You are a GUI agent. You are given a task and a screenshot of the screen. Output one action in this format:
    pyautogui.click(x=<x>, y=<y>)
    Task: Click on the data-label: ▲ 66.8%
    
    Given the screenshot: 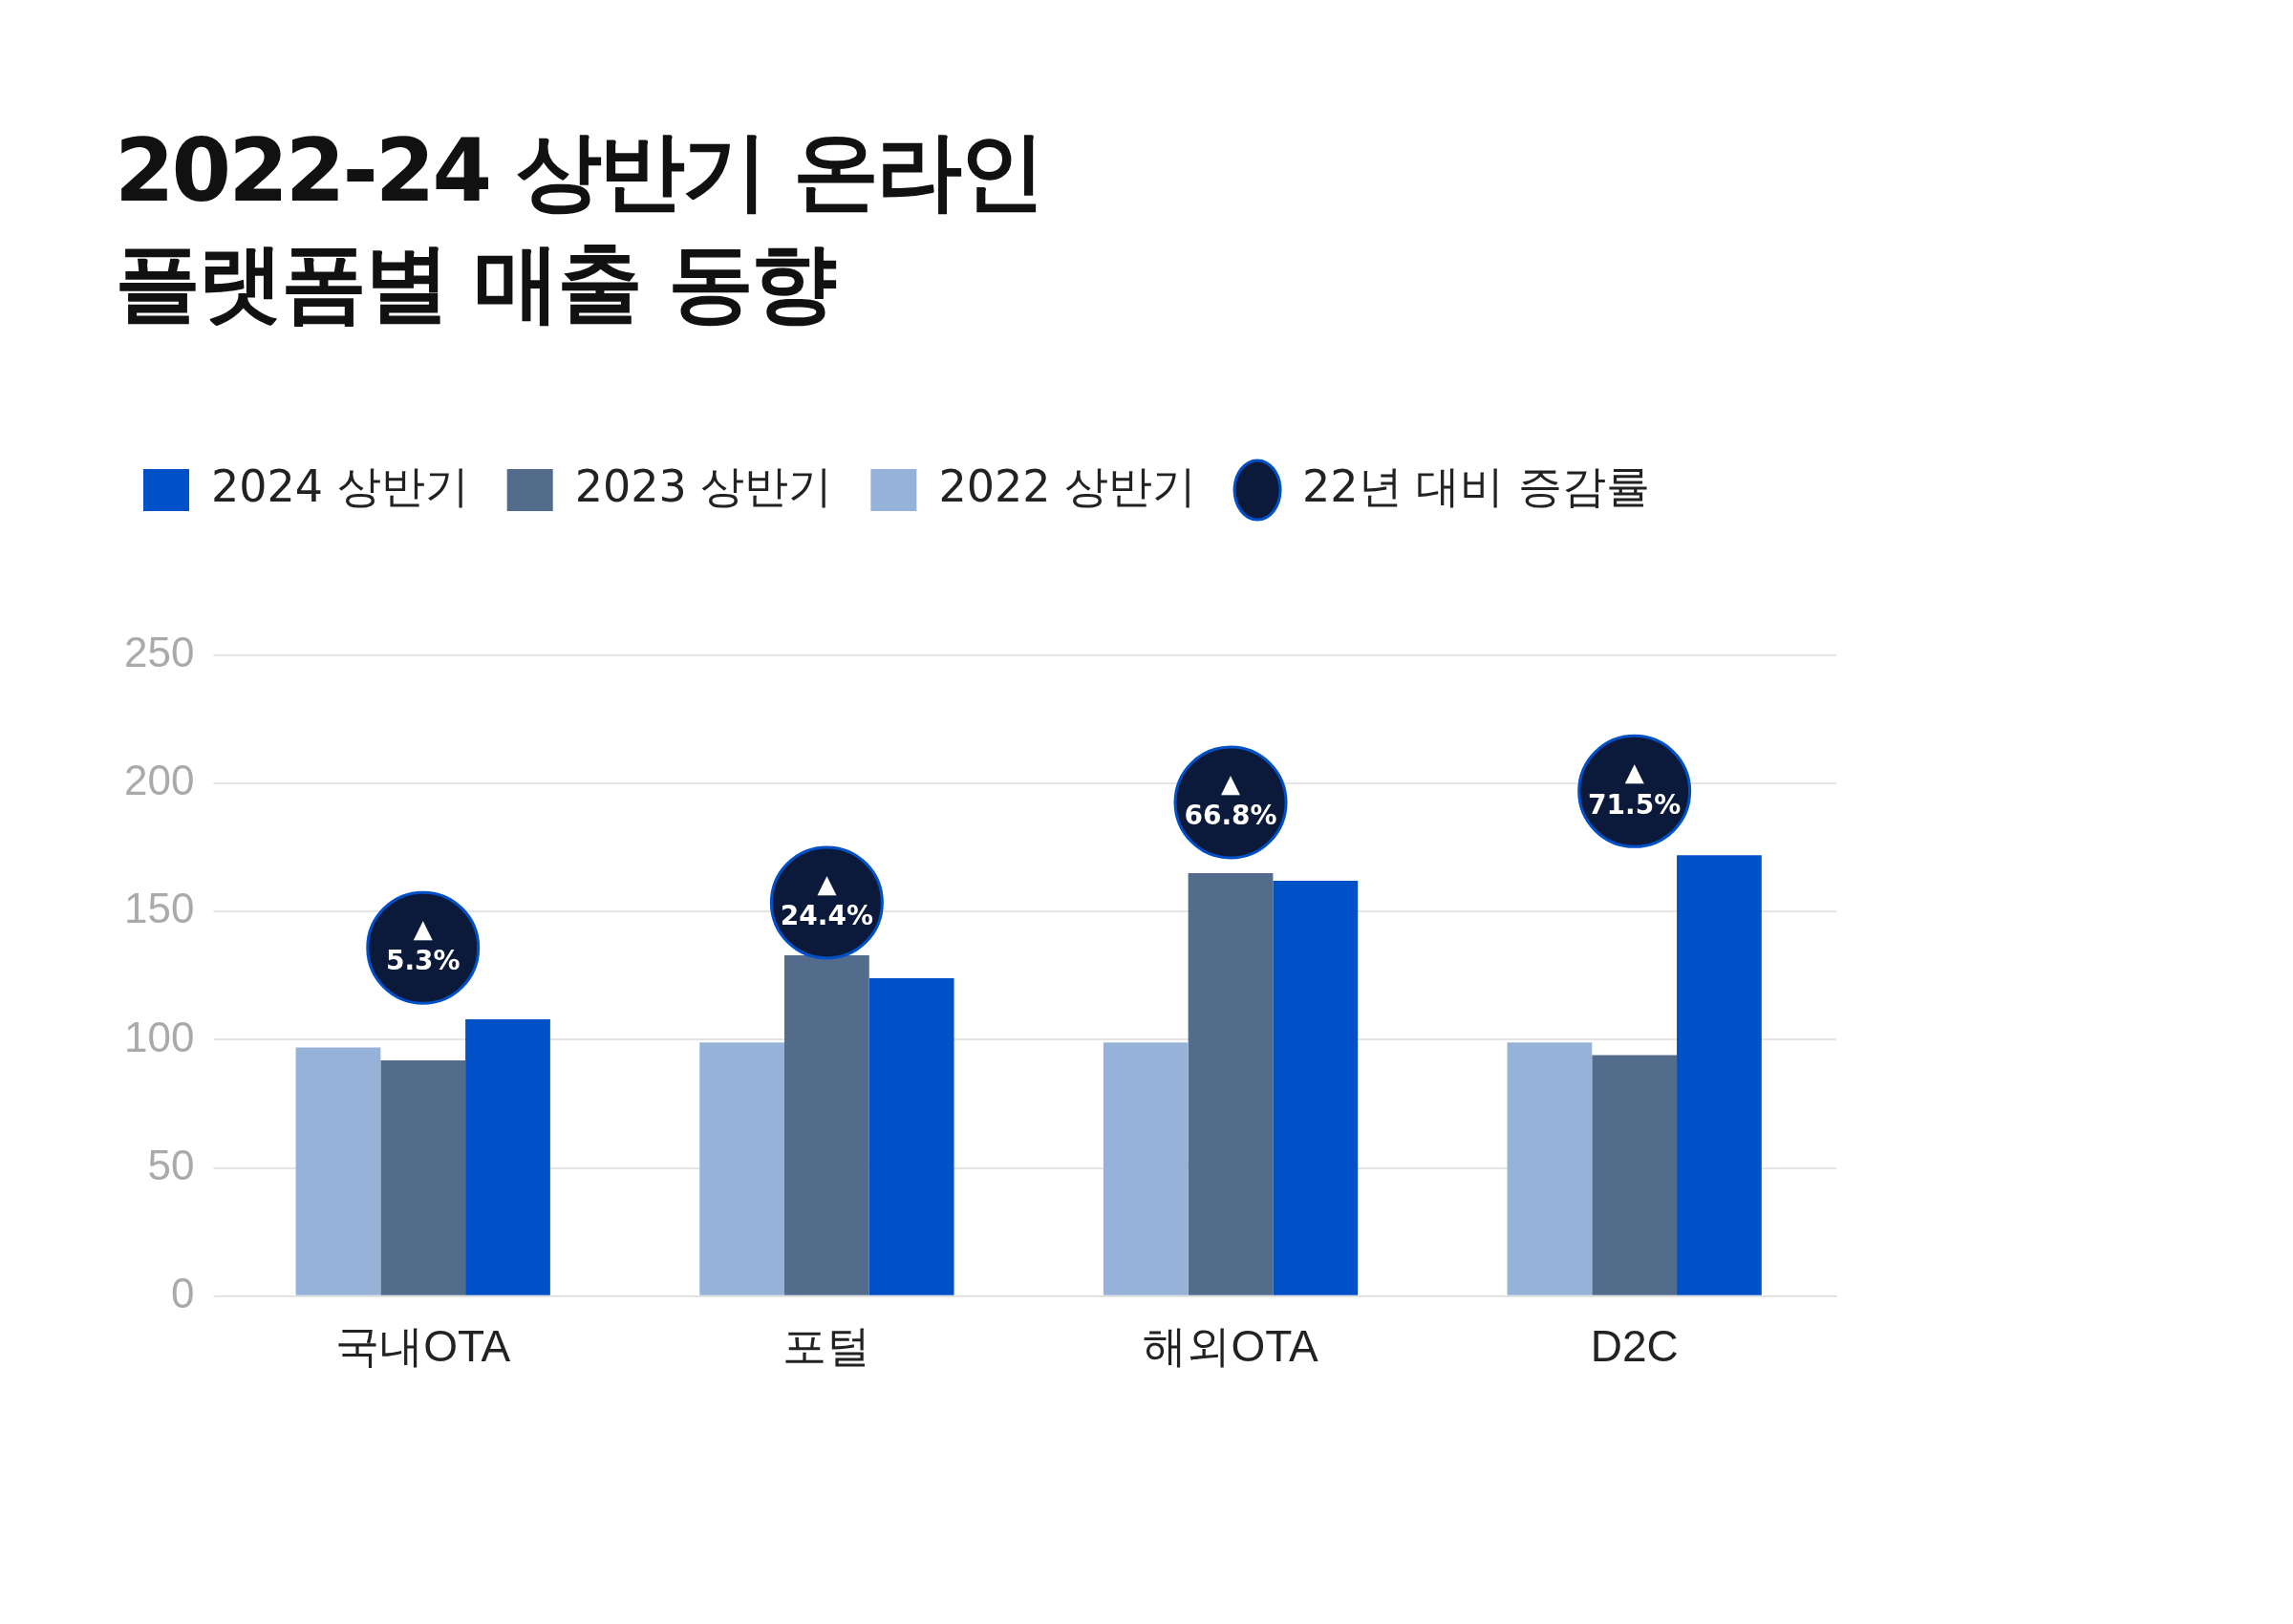 What is the action you would take?
    pyautogui.click(x=1230, y=800)
    